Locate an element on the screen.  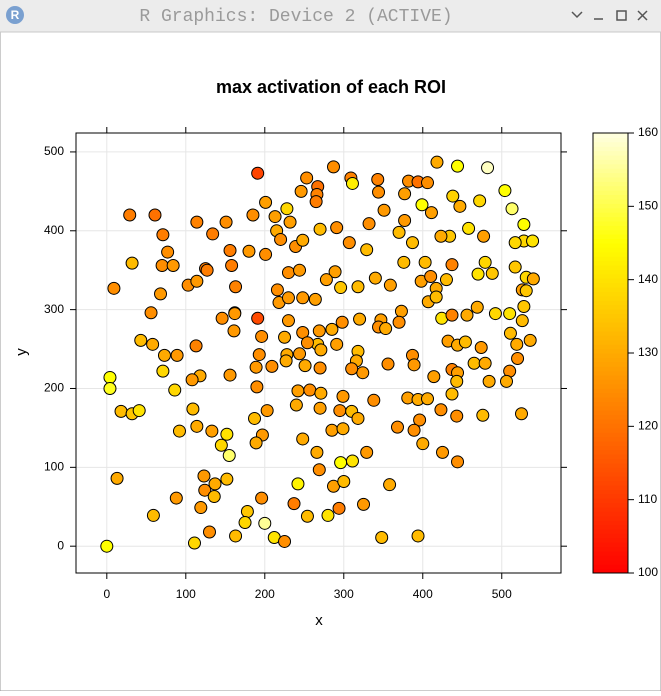
chart-title: max activation of each ROI is located at coordinates (331, 87).